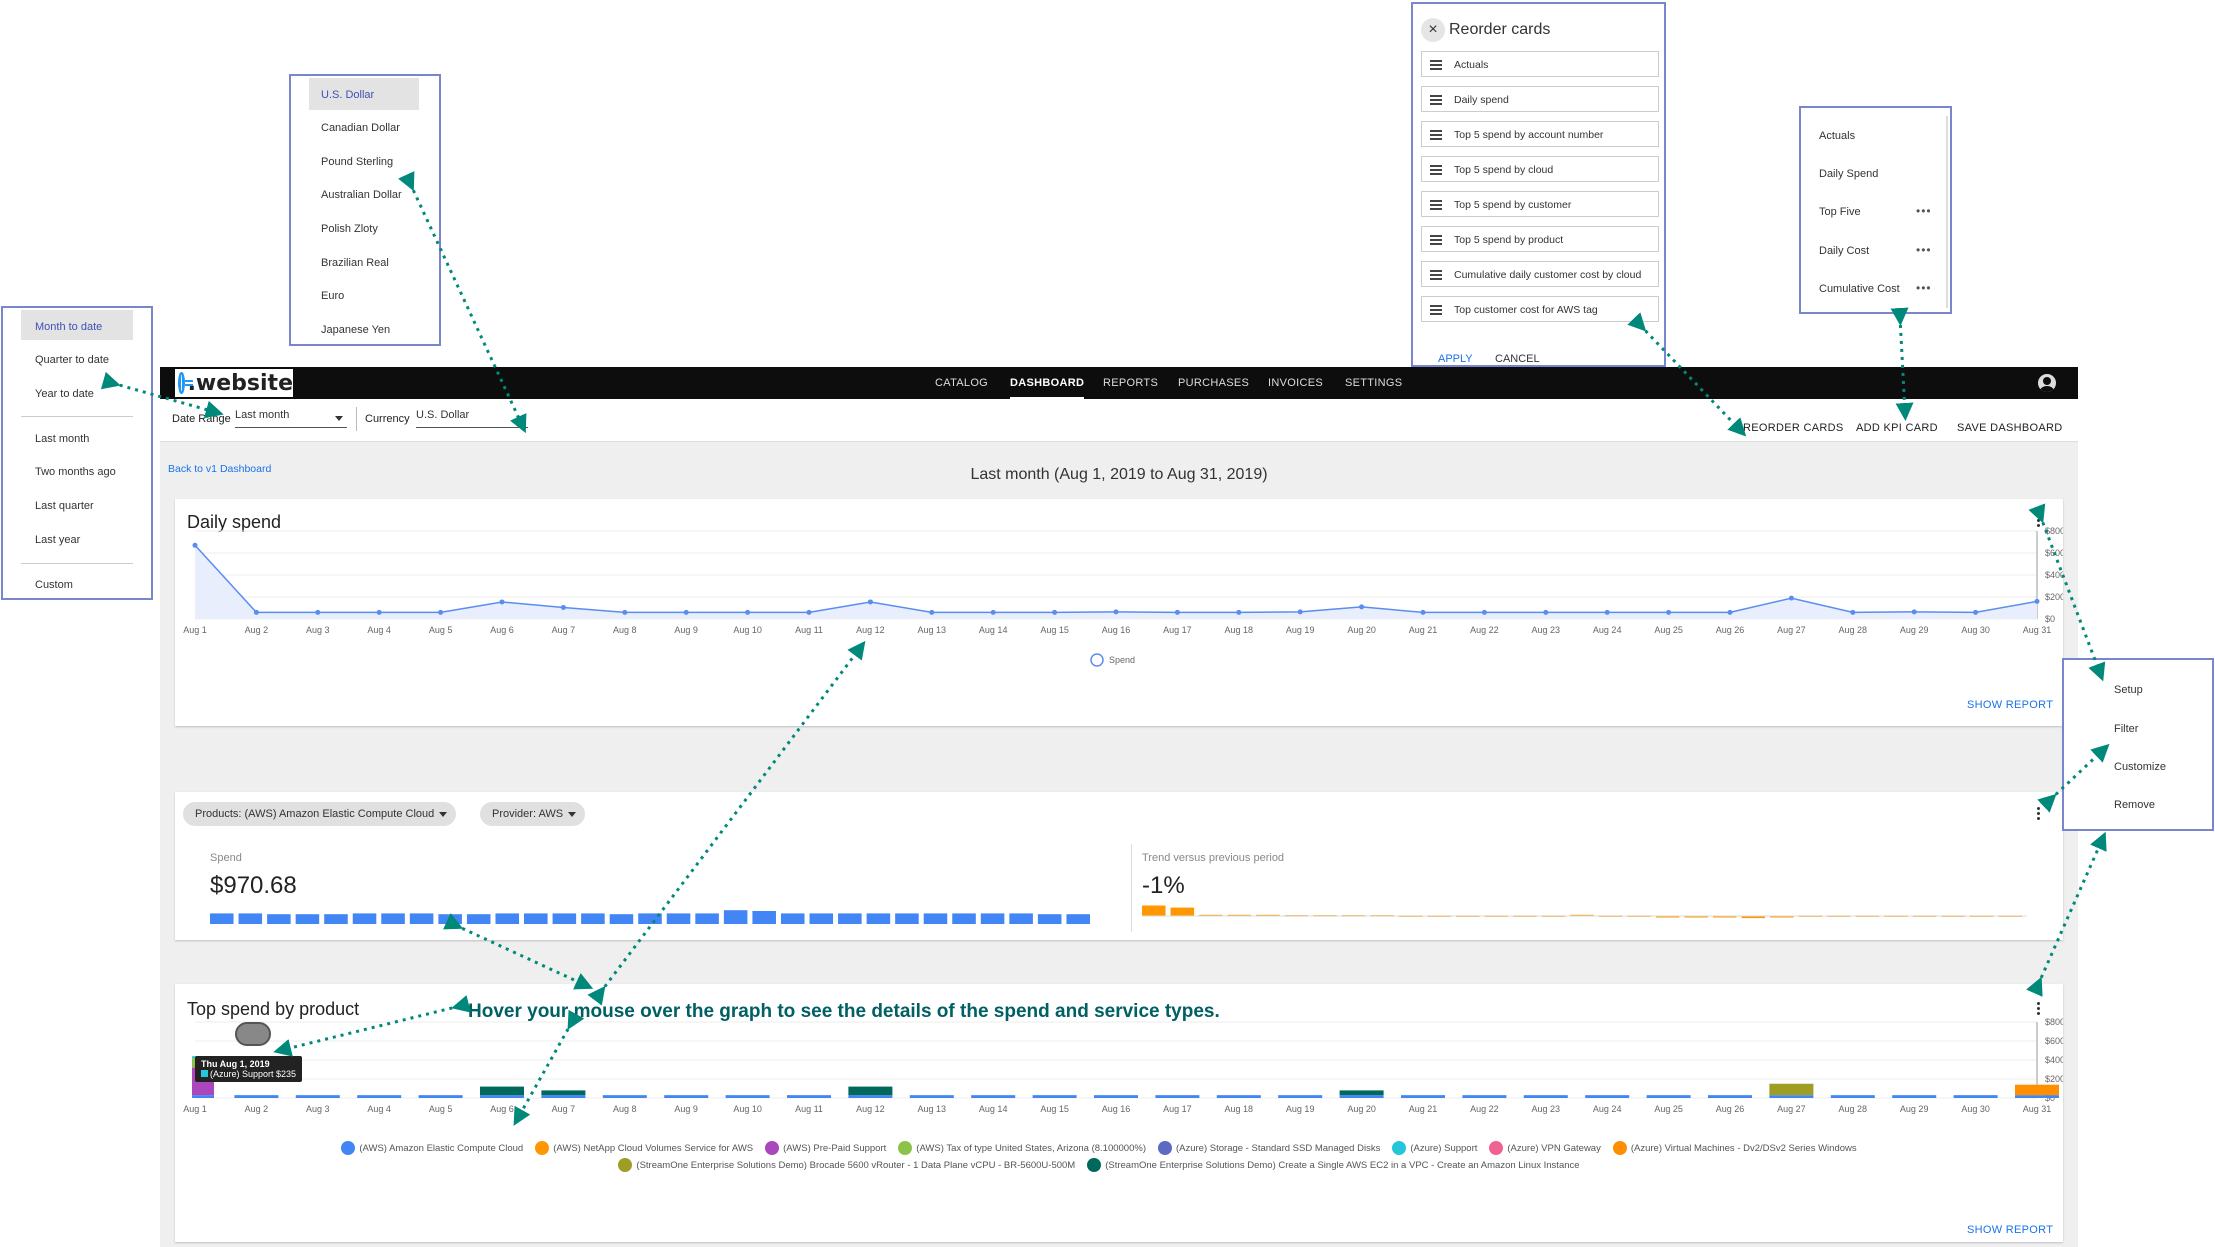 The width and height of the screenshot is (2215, 1247). I want to click on reorder-item: Top customer cost for AWS tag, so click(1540, 309).